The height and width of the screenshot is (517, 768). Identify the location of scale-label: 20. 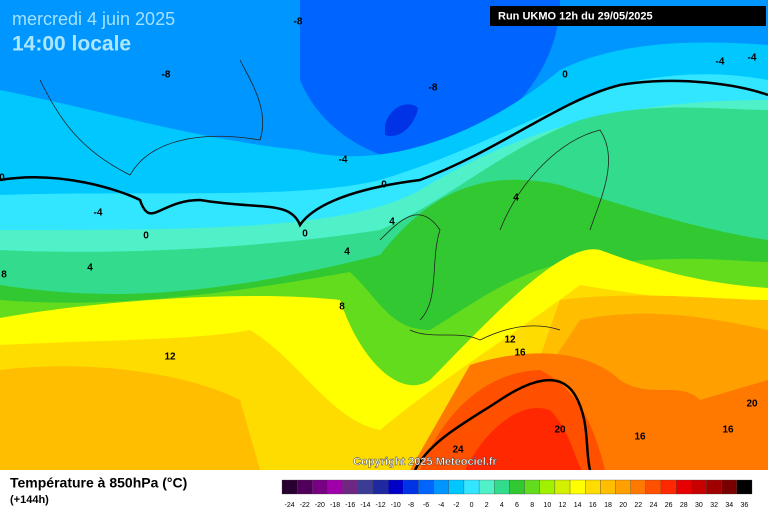
(623, 505).